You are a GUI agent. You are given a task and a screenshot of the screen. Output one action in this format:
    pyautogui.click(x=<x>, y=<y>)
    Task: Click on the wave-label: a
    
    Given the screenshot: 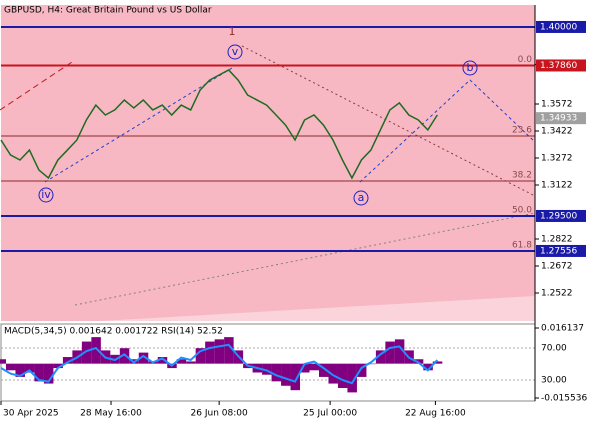 What is the action you would take?
    pyautogui.click(x=361, y=197)
    